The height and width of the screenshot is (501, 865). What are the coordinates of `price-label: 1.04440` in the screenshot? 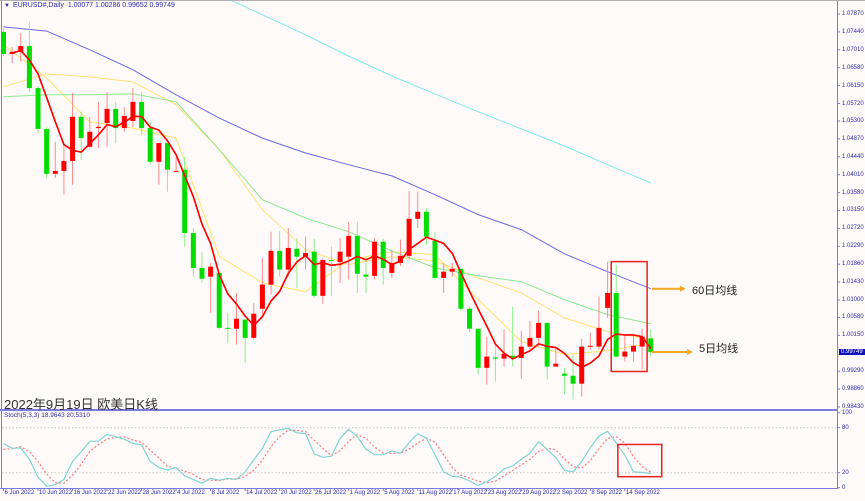 It's located at (853, 156).